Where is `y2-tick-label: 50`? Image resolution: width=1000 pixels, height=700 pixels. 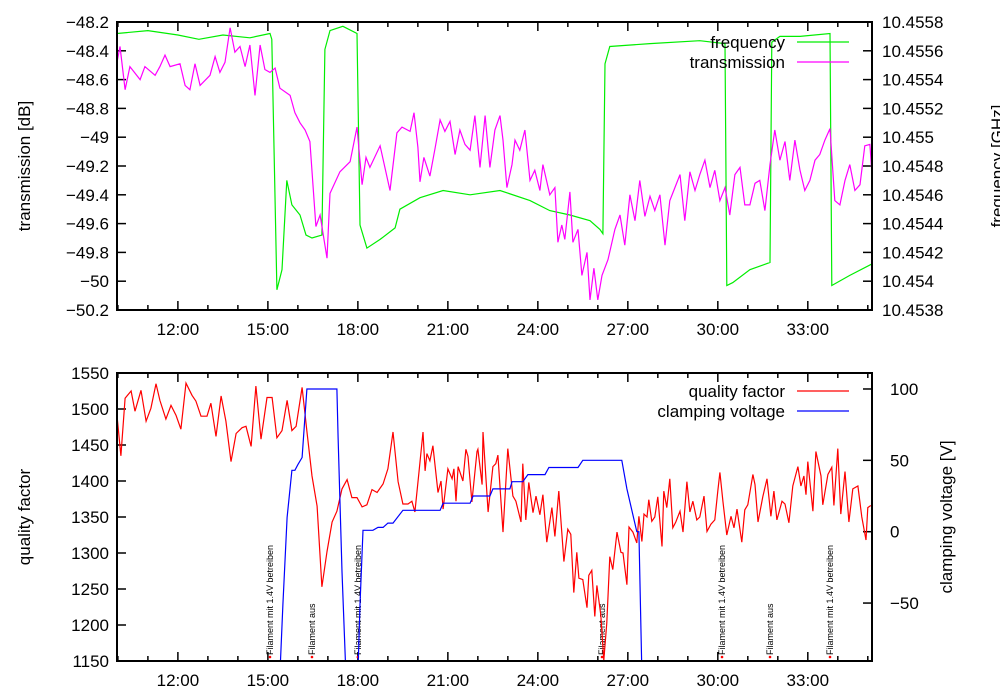
y2-tick-label: 50 is located at coordinates (899, 460).